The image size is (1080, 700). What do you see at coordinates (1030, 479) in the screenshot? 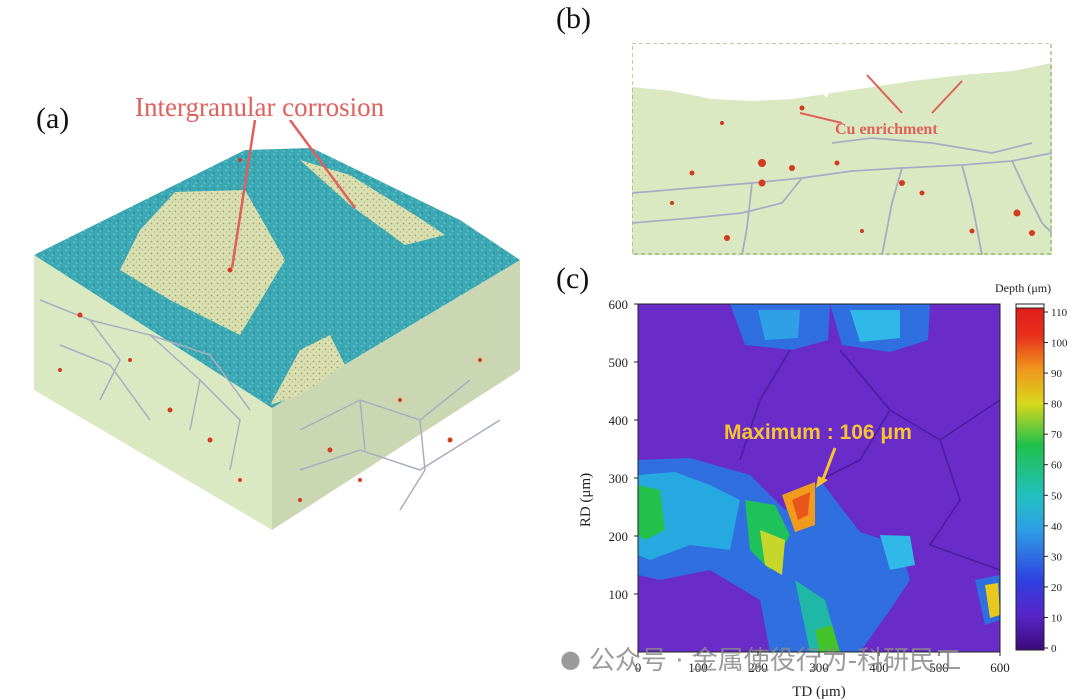
I see `colorbar` at bounding box center [1030, 479].